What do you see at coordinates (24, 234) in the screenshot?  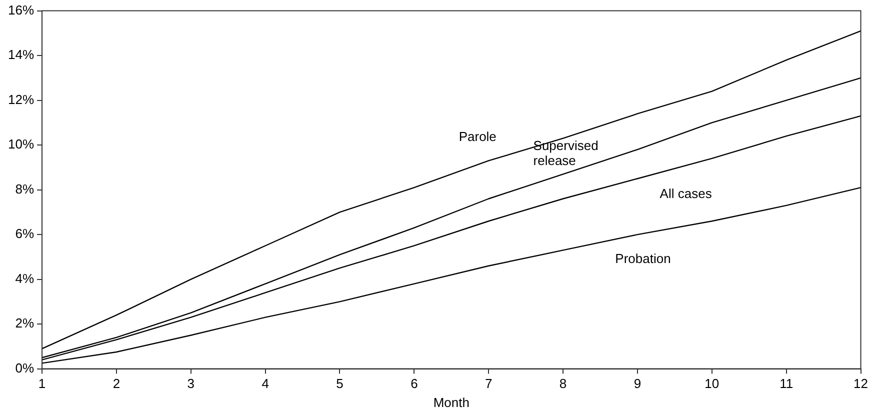 I see `y-tick-label: 6%` at bounding box center [24, 234].